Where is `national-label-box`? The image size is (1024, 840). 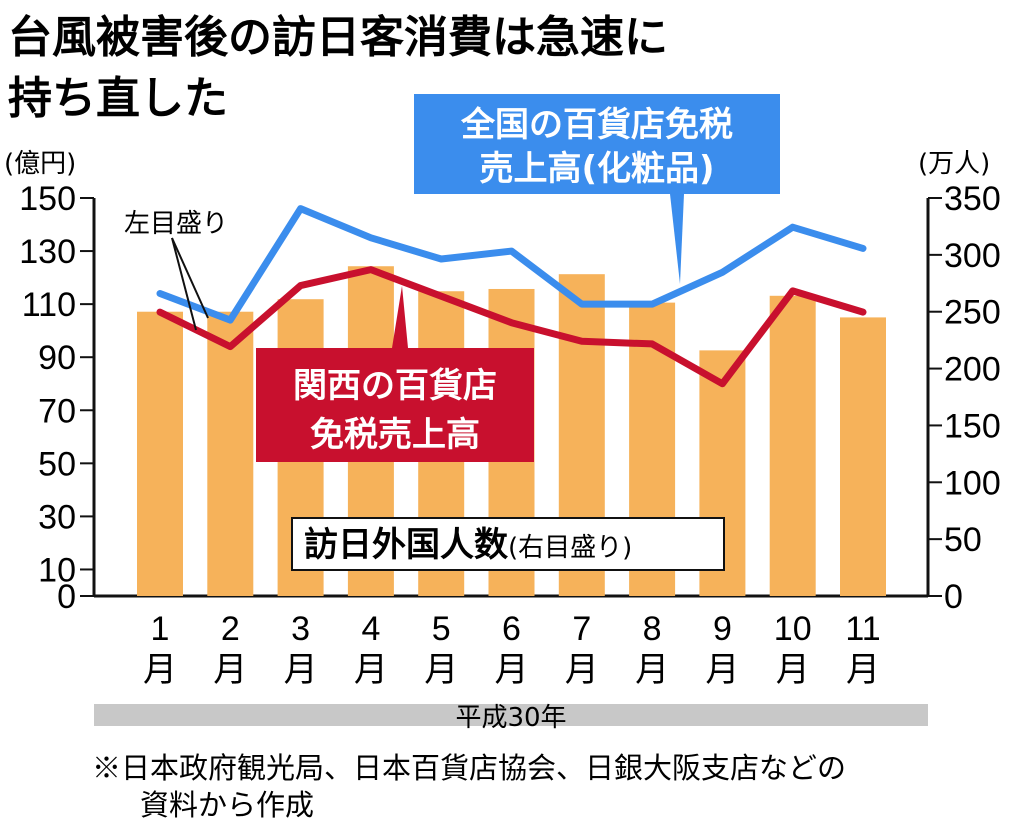 national-label-box is located at coordinates (597, 144).